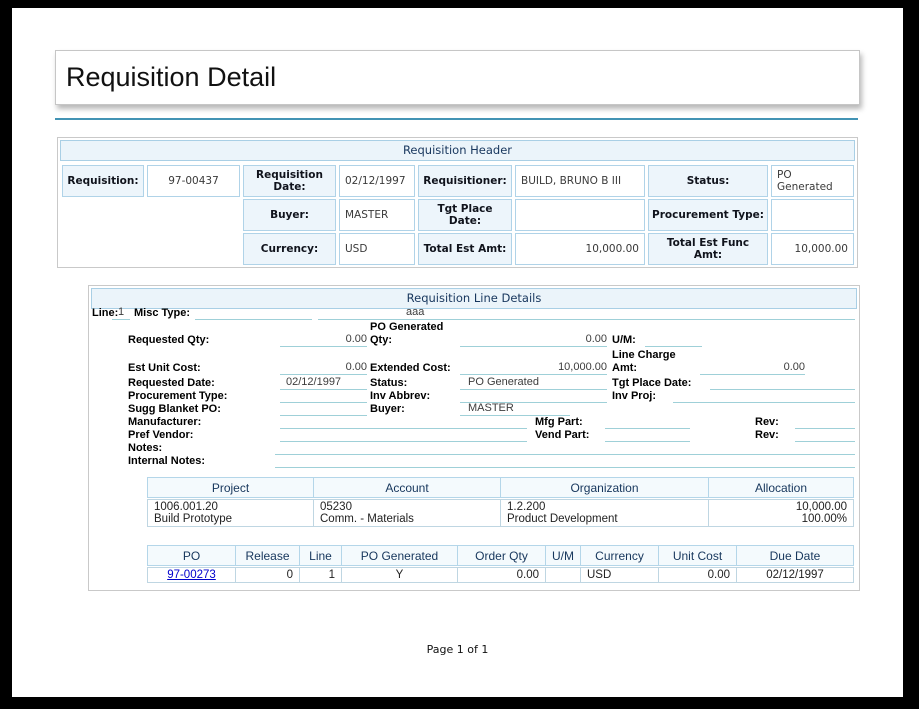 The width and height of the screenshot is (919, 709). I want to click on po-header-line: Line, so click(320, 555).